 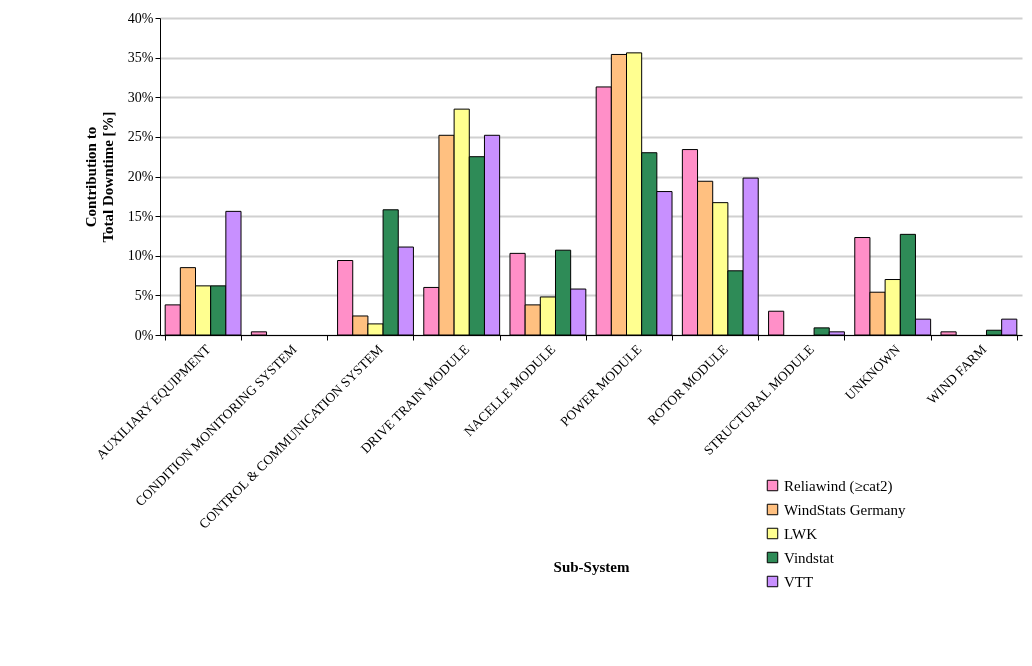 I want to click on legend-label: WindStats Germany, so click(x=845, y=509).